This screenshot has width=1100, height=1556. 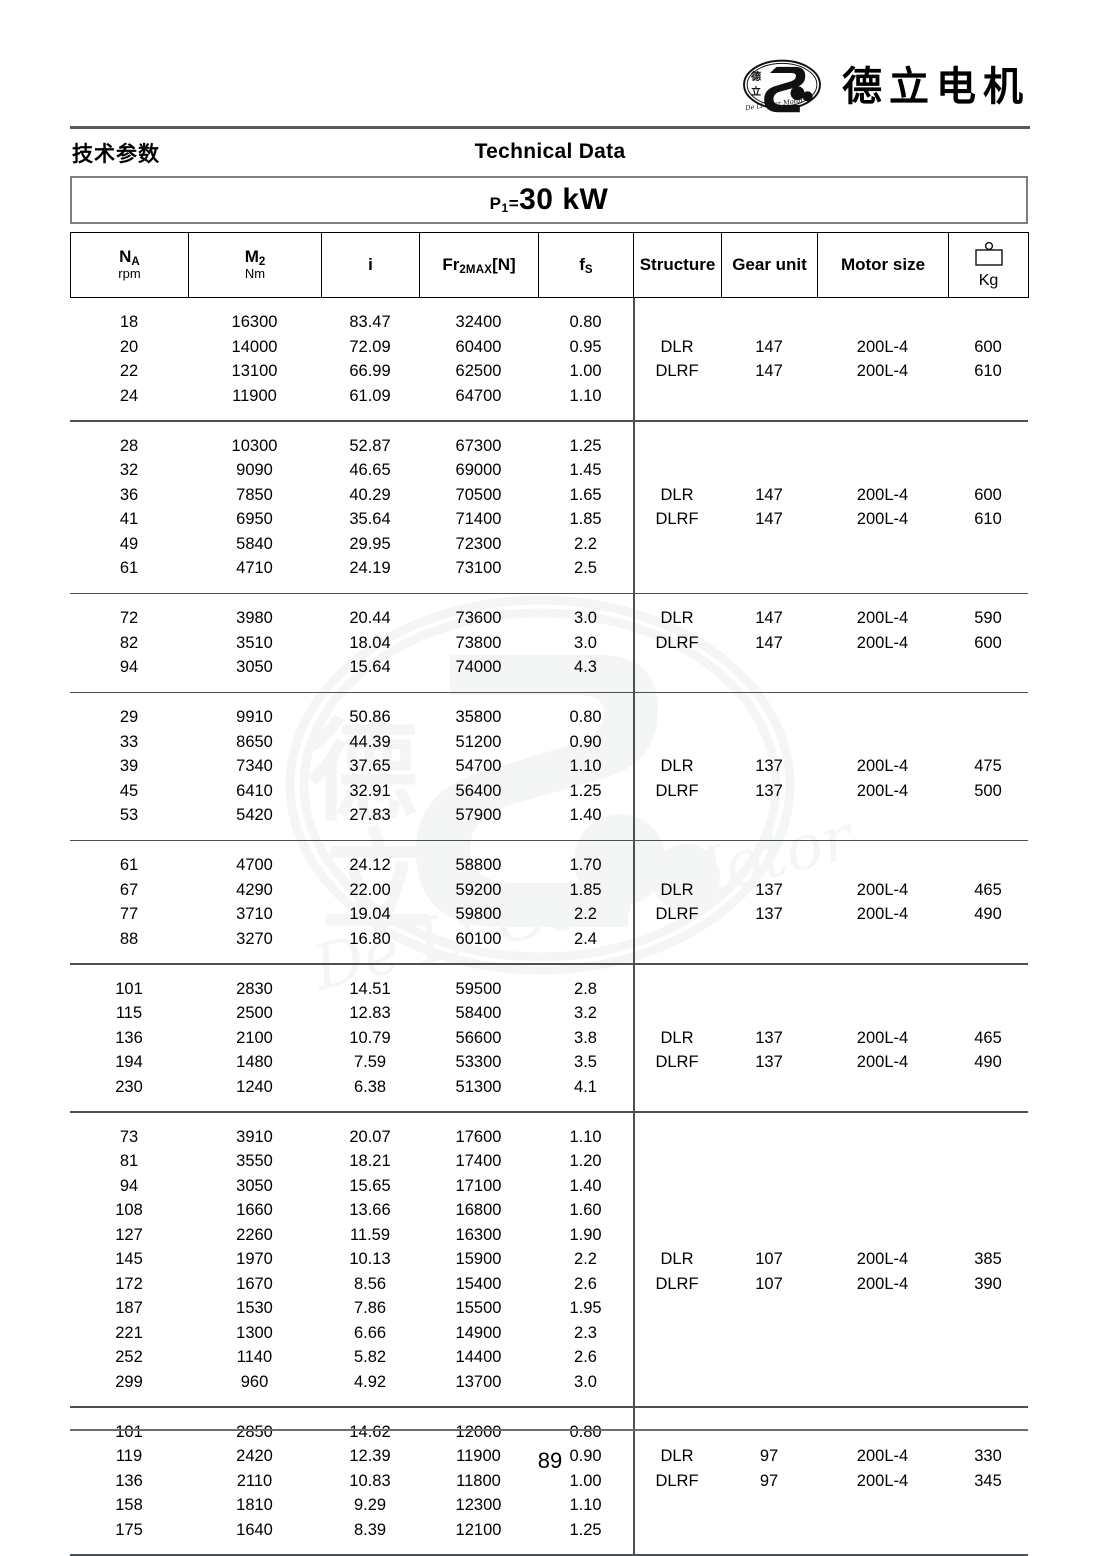 What do you see at coordinates (549, 371) in the screenshot?
I see `table-row: 22 13100 66.99 62500 1.00 DLRF 147 200L-4 610` at bounding box center [549, 371].